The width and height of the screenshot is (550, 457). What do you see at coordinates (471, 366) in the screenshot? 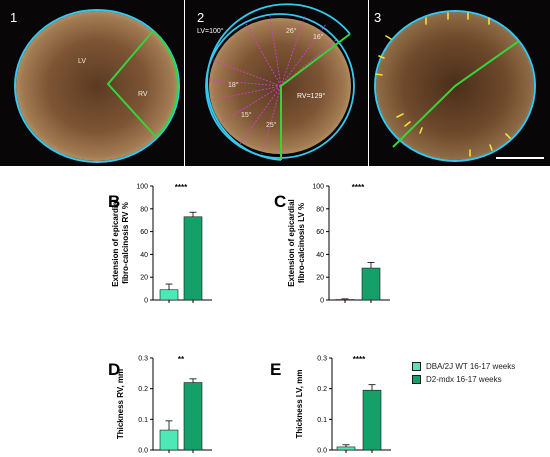
I see `legend-label-wt: DBA/2J WT 16-17 weeks` at bounding box center [471, 366].